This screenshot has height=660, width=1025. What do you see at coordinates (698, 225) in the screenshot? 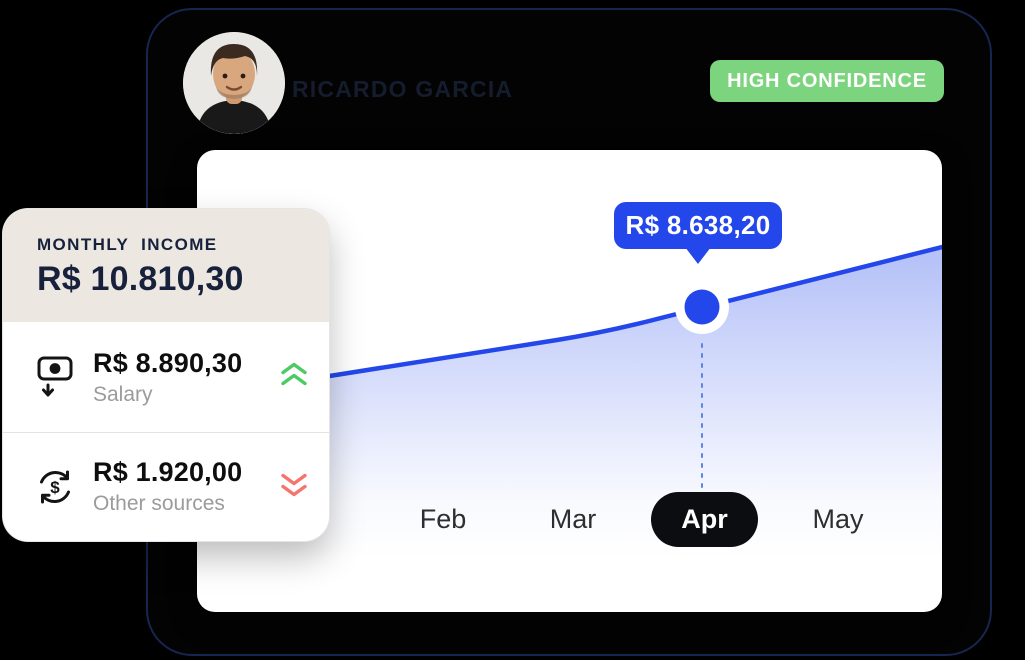
I see `tooltip-value: R$ 8.638,20` at bounding box center [698, 225].